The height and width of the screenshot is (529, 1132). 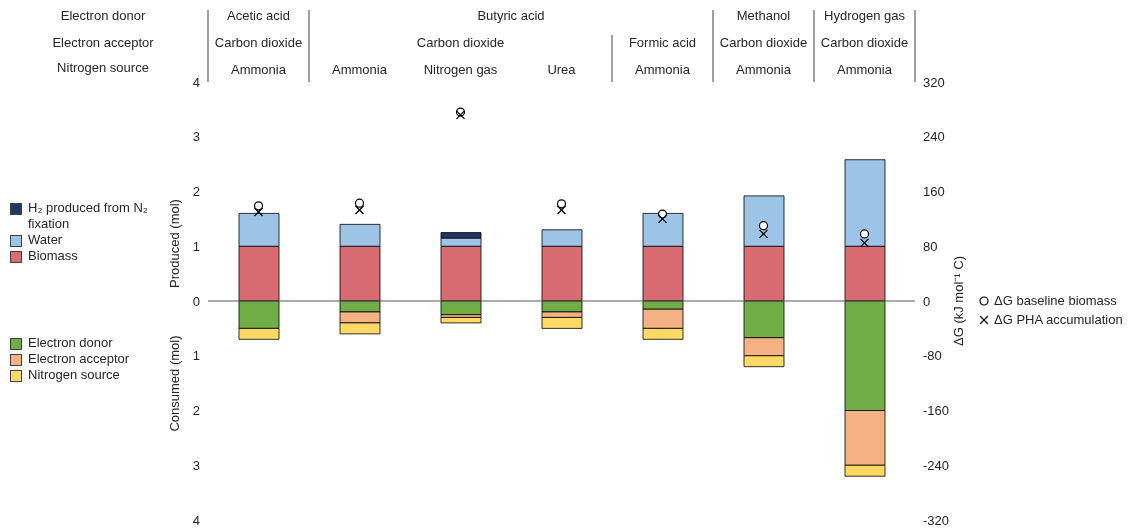 I want to click on legend-label: Nitrogen source, so click(x=74, y=375).